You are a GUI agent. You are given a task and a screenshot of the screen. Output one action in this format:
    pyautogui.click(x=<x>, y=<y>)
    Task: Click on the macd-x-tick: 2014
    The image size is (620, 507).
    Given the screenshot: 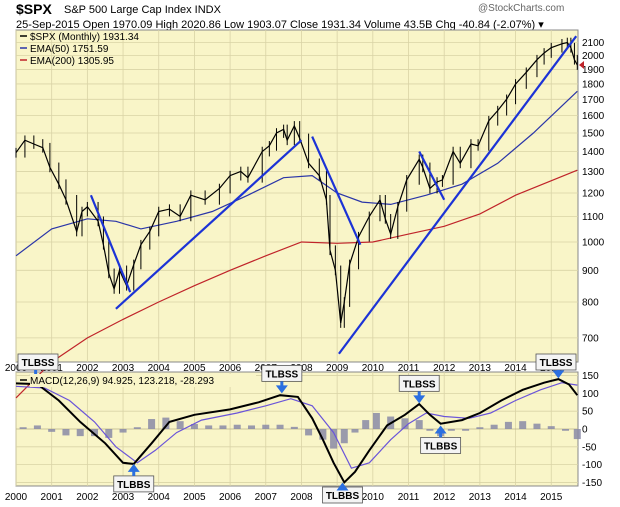 What is the action you would take?
    pyautogui.click(x=515, y=497)
    